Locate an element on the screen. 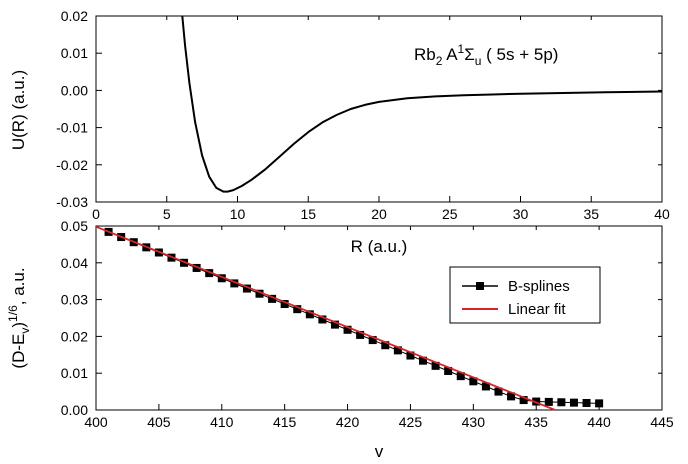  top-y-tick-label: -0.02 is located at coordinates (72, 165).